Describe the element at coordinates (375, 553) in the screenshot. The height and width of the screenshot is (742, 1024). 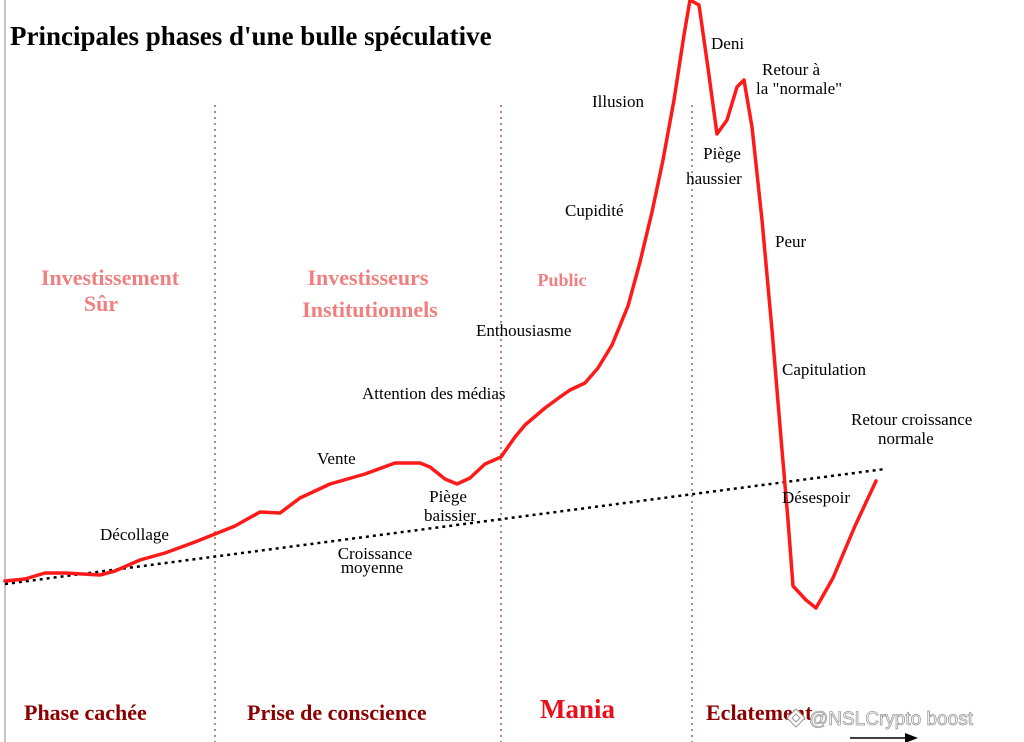
I see `label-croissance-line1: Croissance` at that location.